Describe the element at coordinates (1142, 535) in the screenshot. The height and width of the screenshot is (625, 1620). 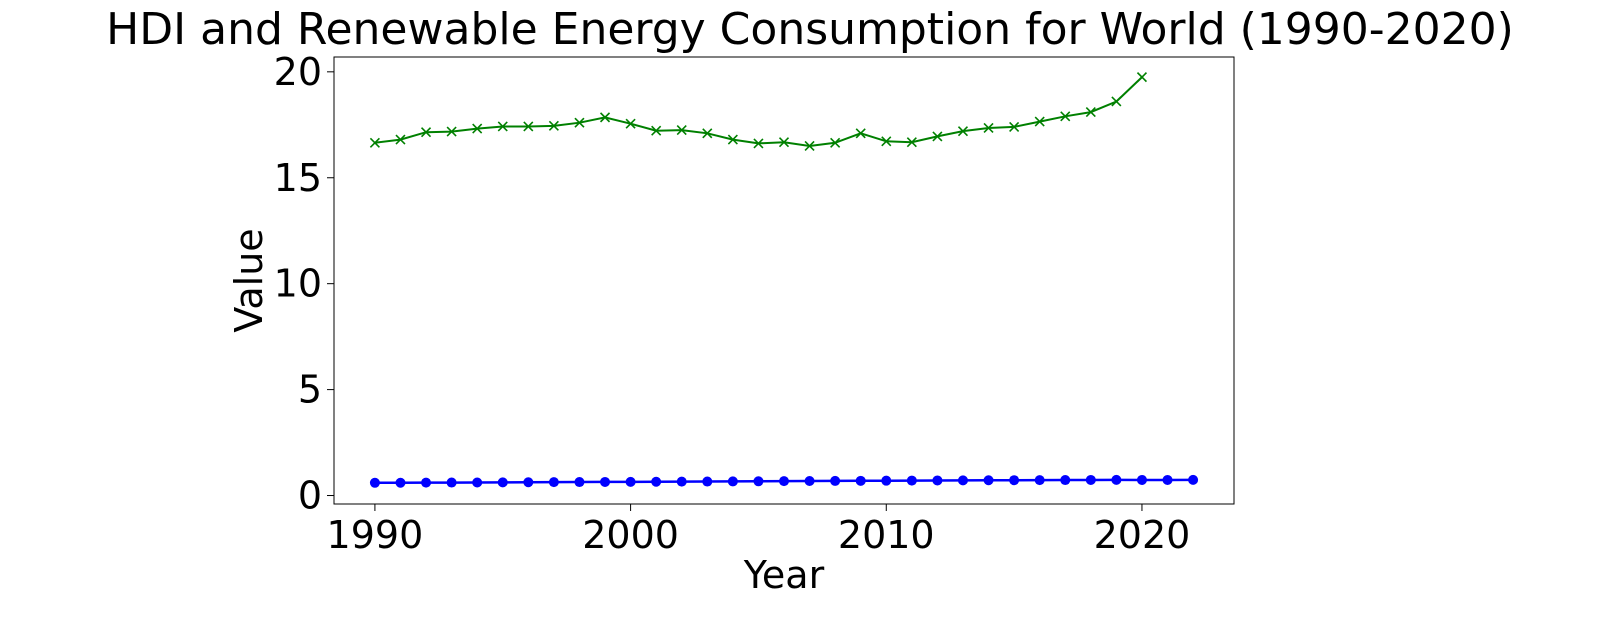
I see `x-tick-label: 2020` at that location.